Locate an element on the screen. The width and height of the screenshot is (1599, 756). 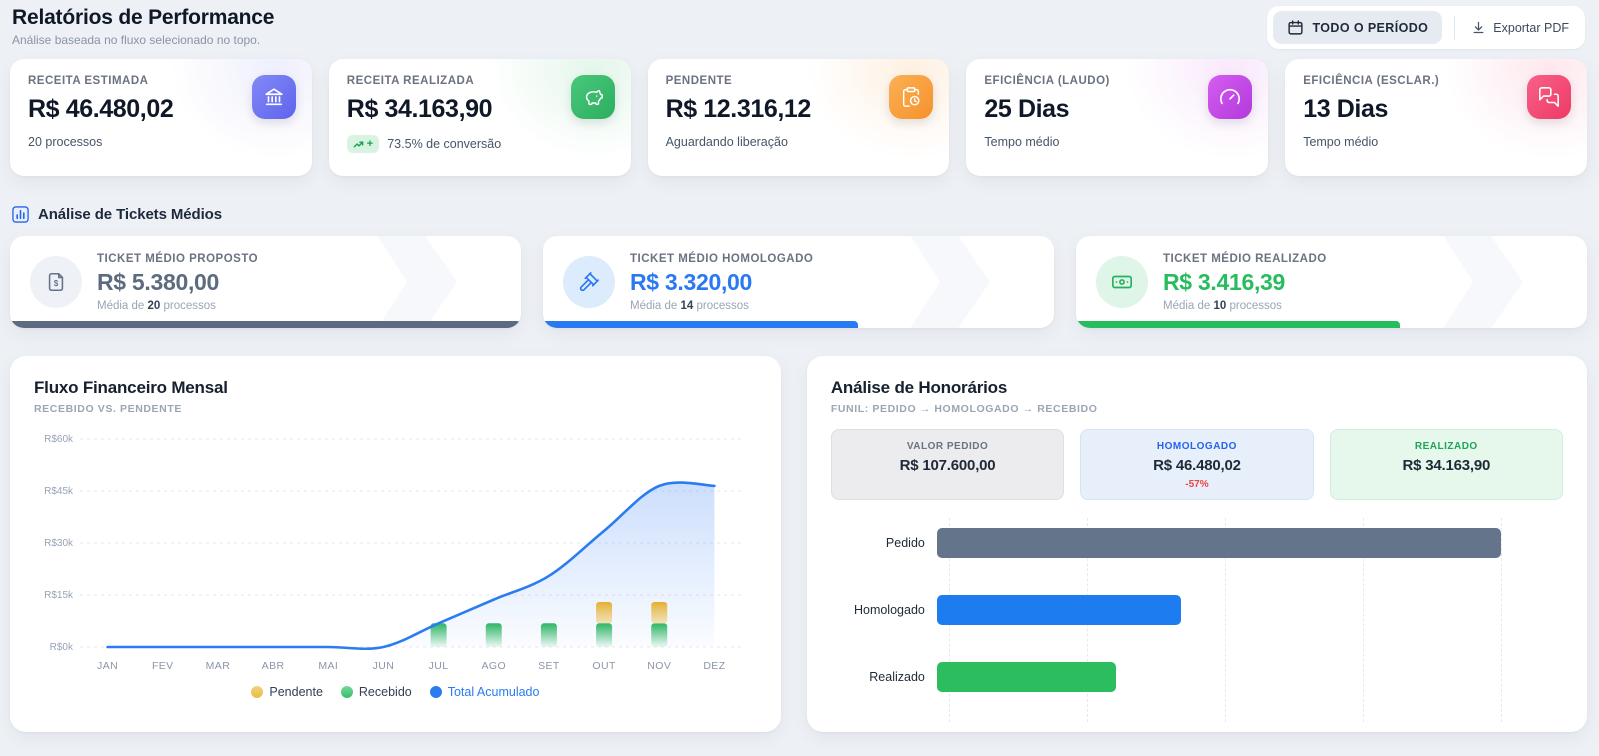
calendar-icon is located at coordinates (1295, 27).